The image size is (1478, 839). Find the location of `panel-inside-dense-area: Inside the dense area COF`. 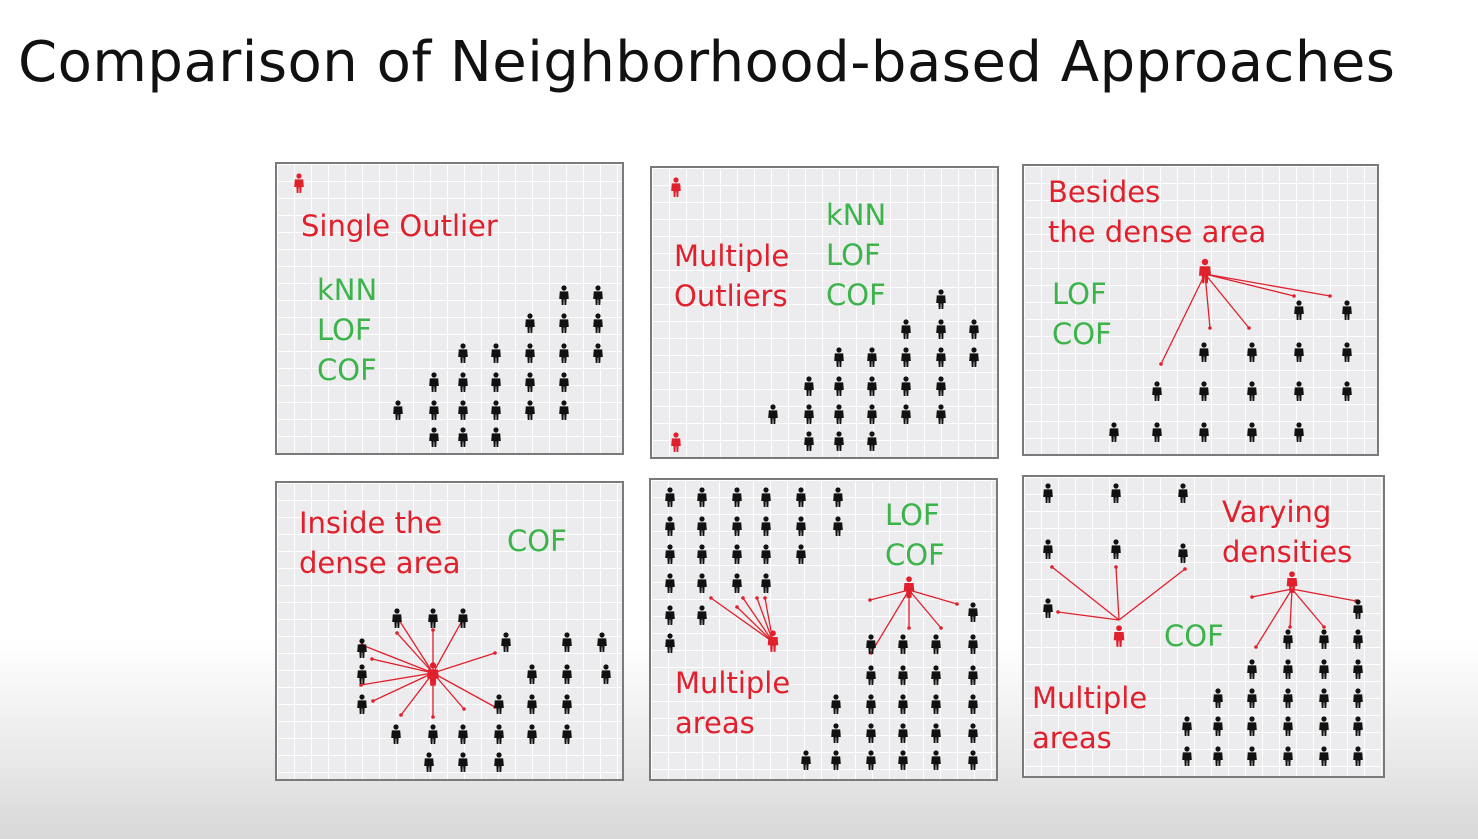

panel-inside-dense-area: Inside the dense area COF is located at coordinates (449, 631).